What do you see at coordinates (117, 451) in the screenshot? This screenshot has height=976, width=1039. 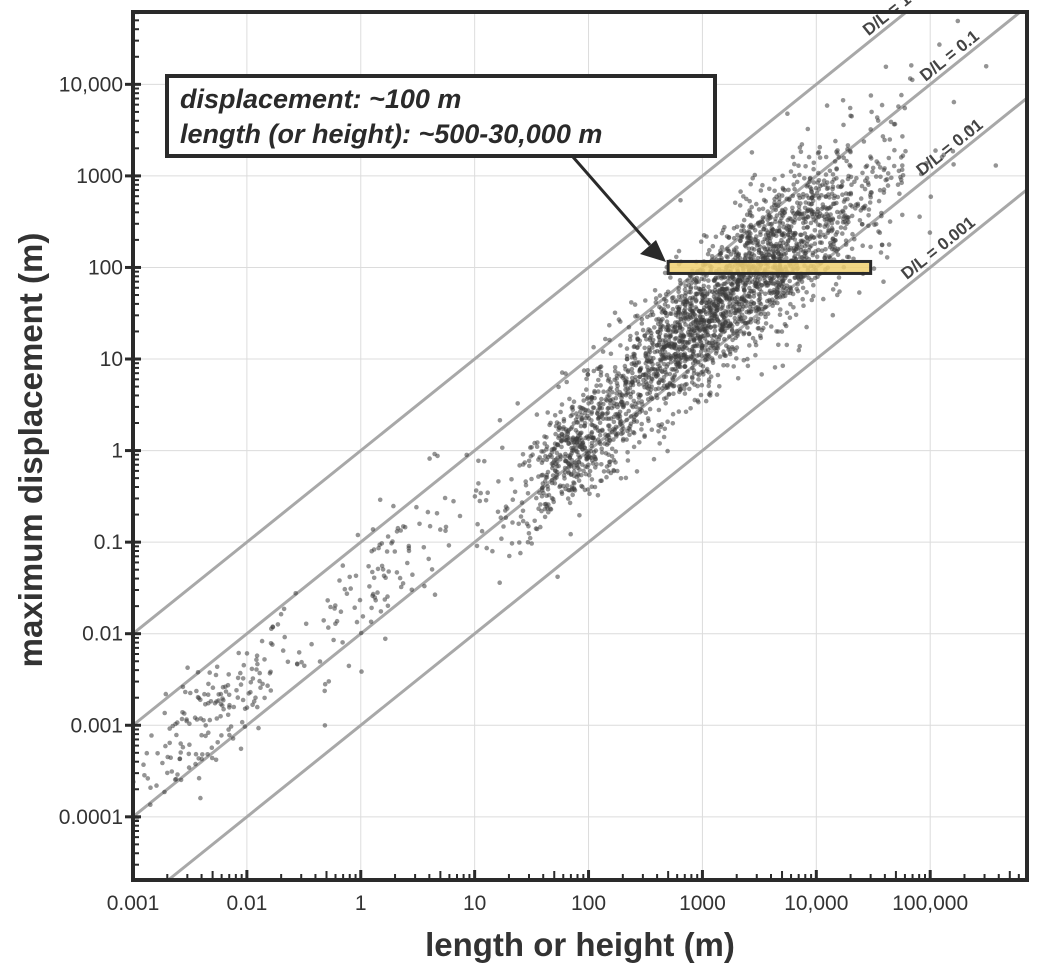 I see `y-tick-label: 1` at bounding box center [117, 451].